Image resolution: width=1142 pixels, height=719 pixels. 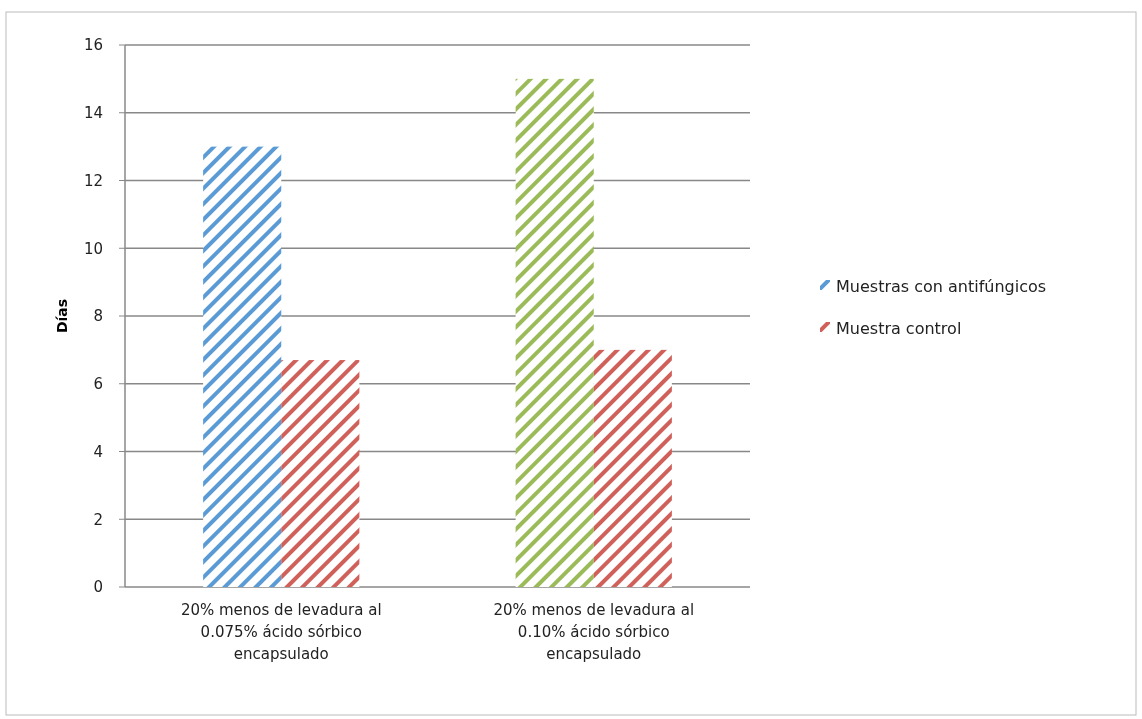 What do you see at coordinates (281, 632) in the screenshot?
I see `x-tick-label: 20% menos de levadura al 0.075% ácido sórbico encapsulado` at bounding box center [281, 632].